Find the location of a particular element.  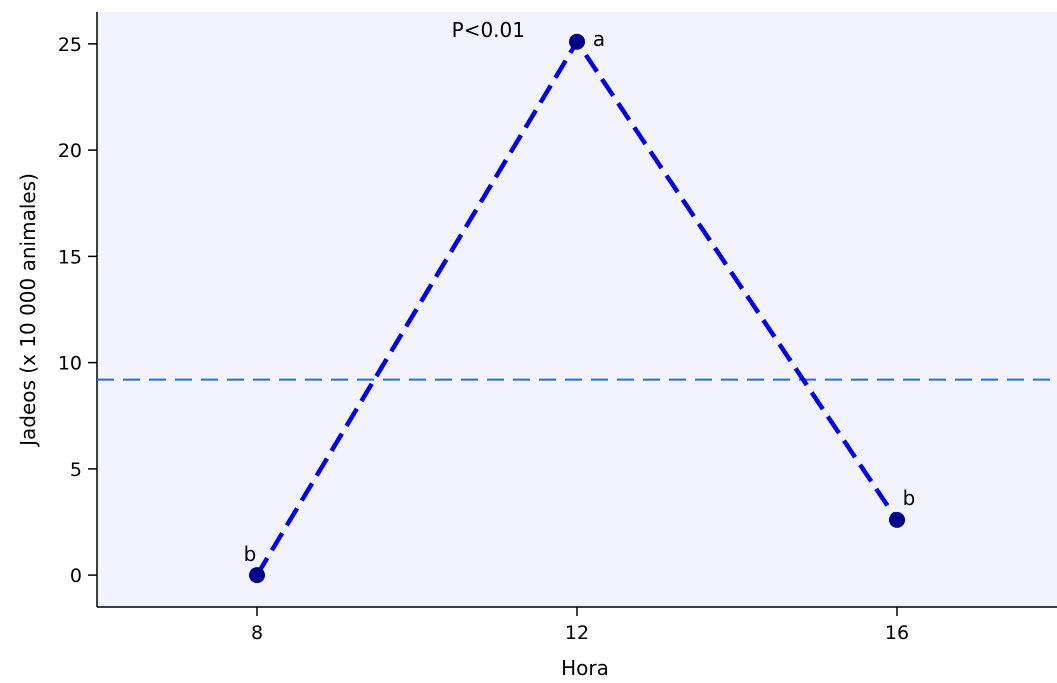

y-tick-label: 20 is located at coordinates (70, 151).